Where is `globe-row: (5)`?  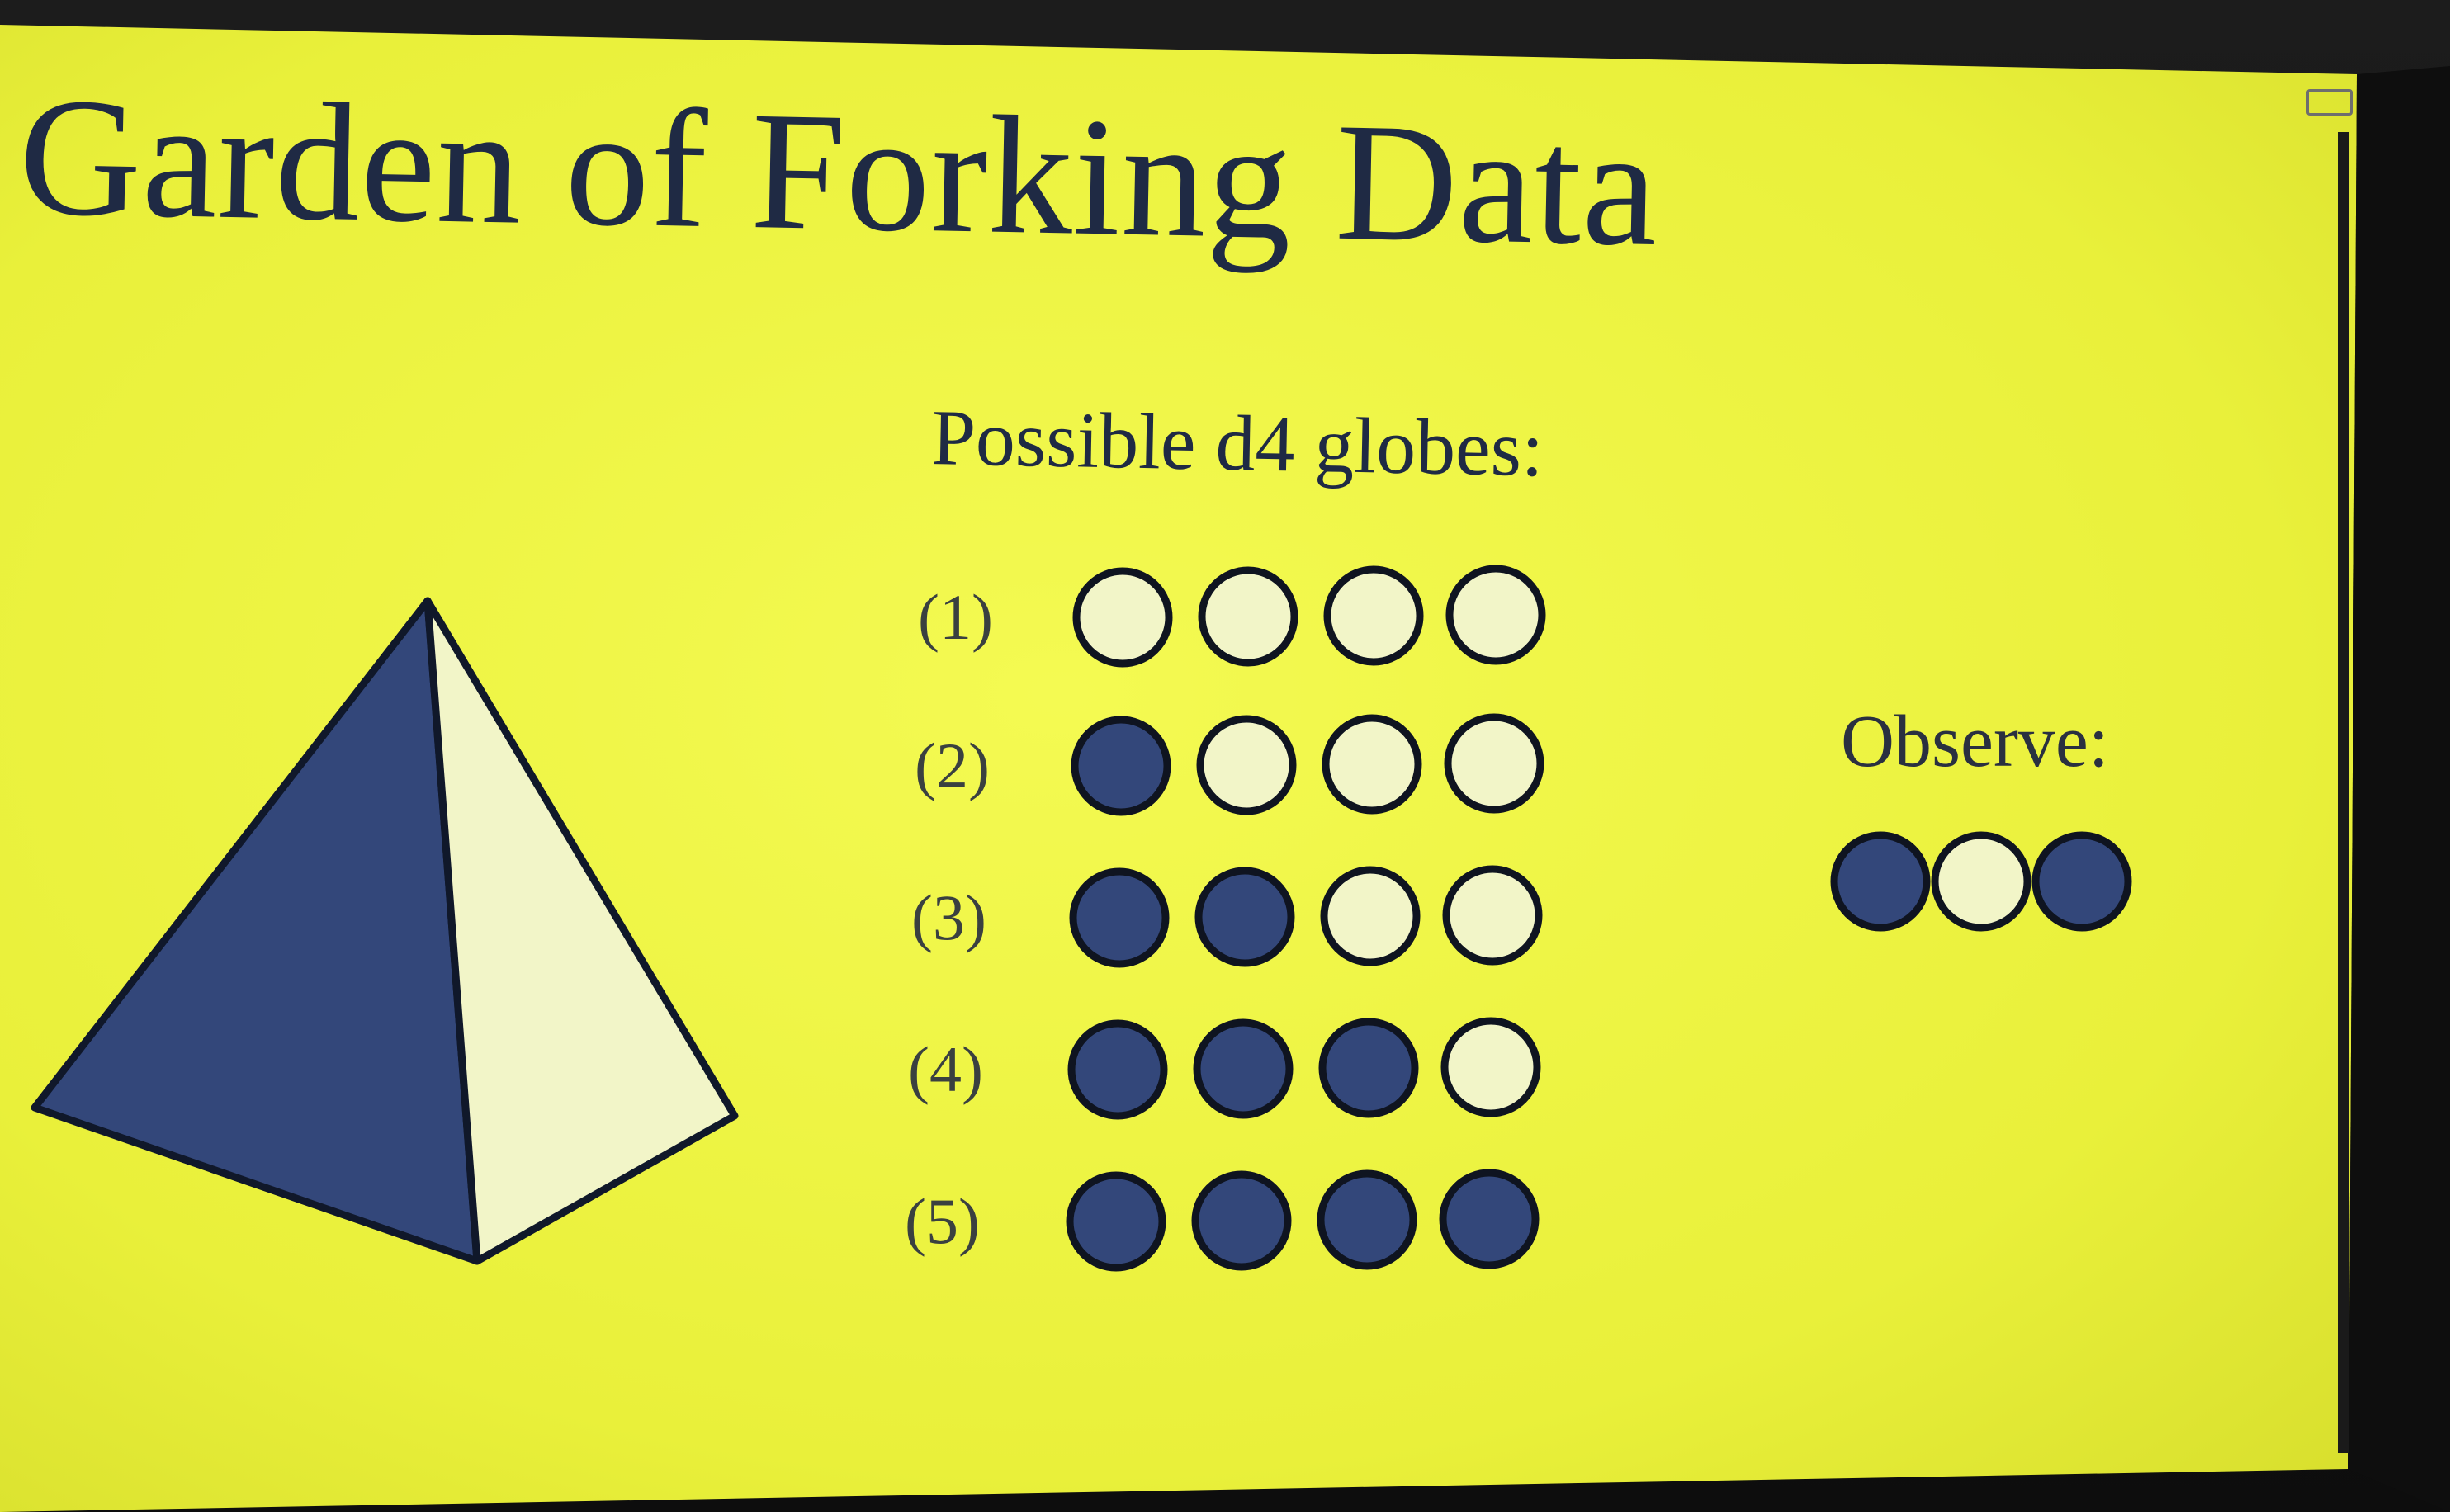
globe-row: (5) is located at coordinates (1223, 1221).